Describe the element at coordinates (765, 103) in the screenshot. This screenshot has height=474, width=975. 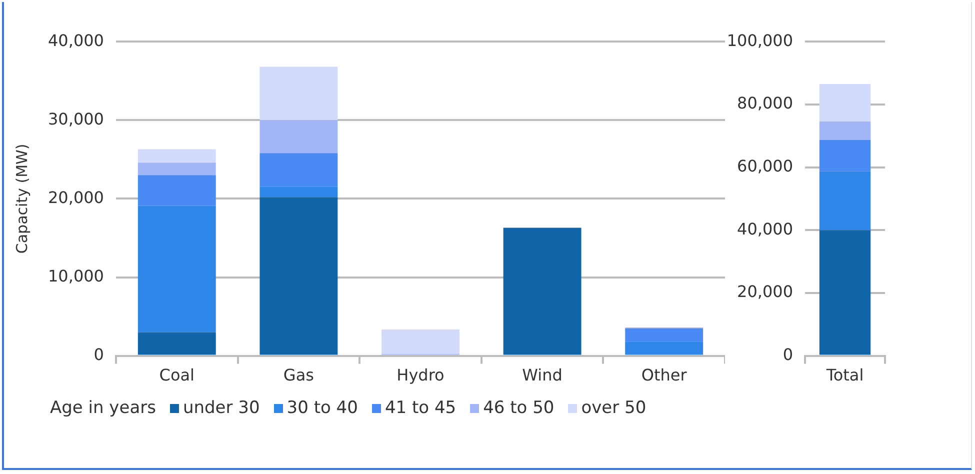
I see `y-tick-label: 80,000` at that location.